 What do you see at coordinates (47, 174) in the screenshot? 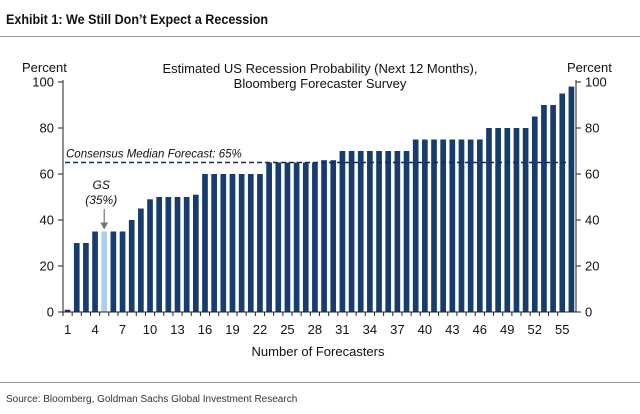
I see `y-tick-label-left: 60` at bounding box center [47, 174].